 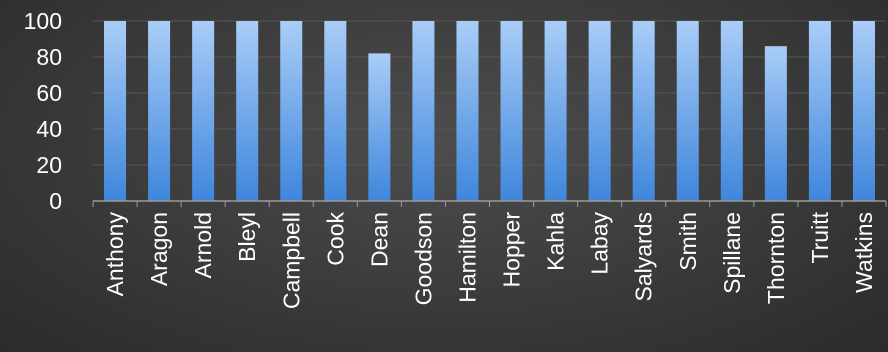 What do you see at coordinates (687, 111) in the screenshot?
I see `bar-smith` at bounding box center [687, 111].